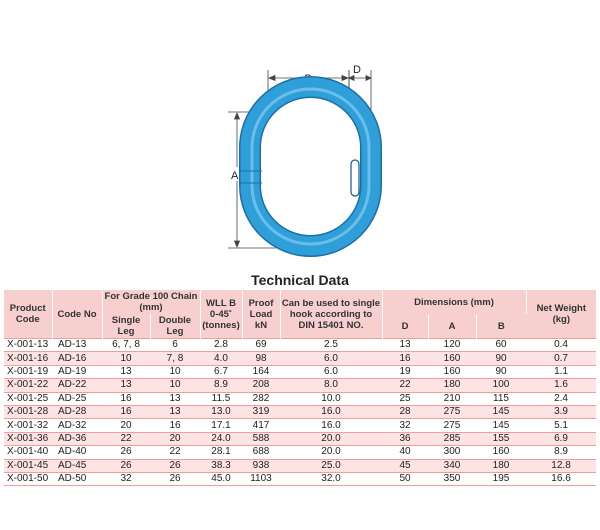 This screenshot has height=530, width=600. Describe the element at coordinates (561, 425) in the screenshot. I see `cell-net-weight: 5.1` at that location.